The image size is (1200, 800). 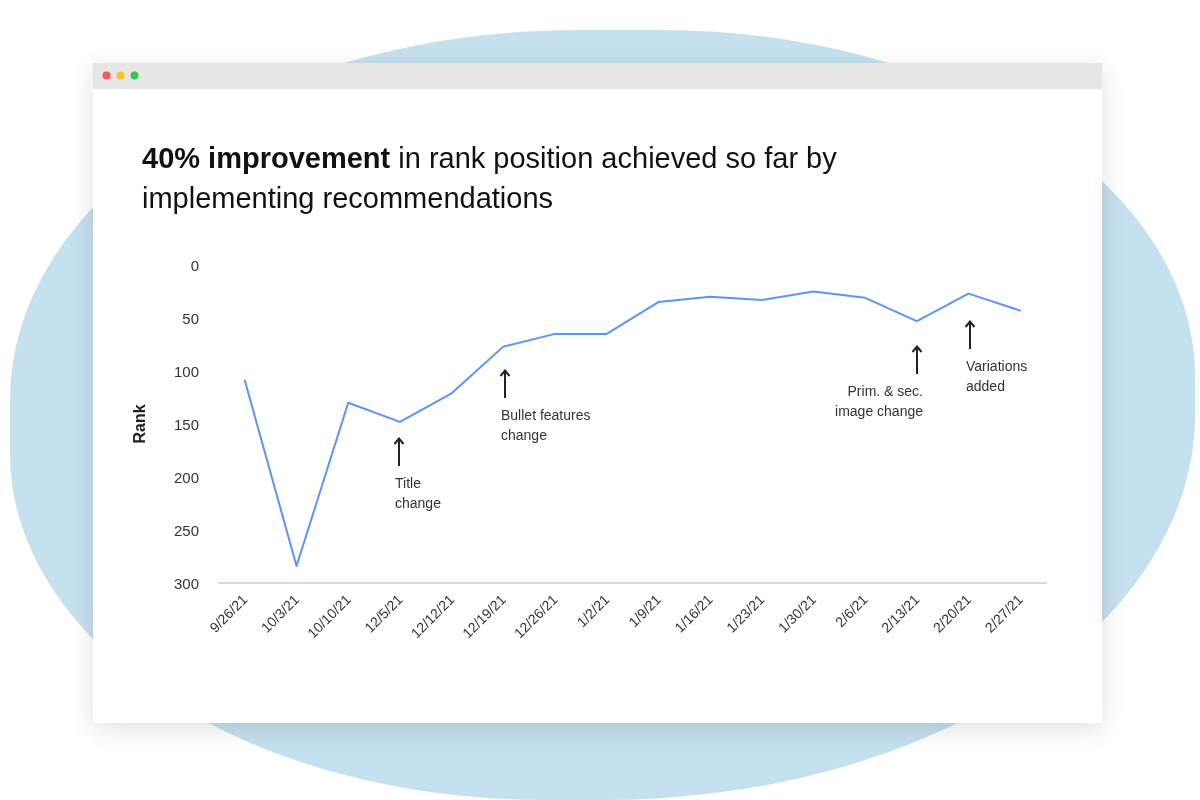 What do you see at coordinates (879, 401) in the screenshot?
I see `annotation: Prim. & sec. image change` at bounding box center [879, 401].